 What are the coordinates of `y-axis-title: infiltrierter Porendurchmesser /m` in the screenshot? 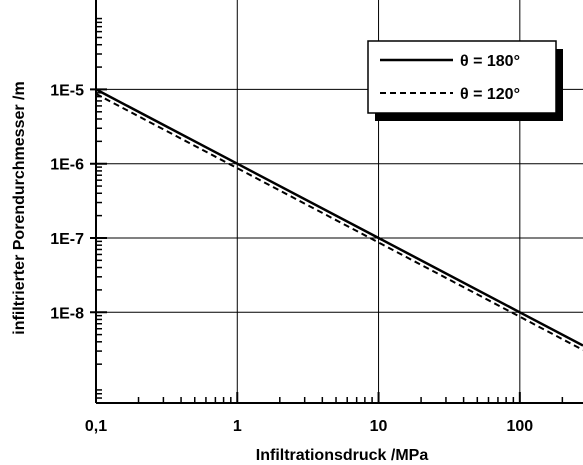 It's located at (19, 207).